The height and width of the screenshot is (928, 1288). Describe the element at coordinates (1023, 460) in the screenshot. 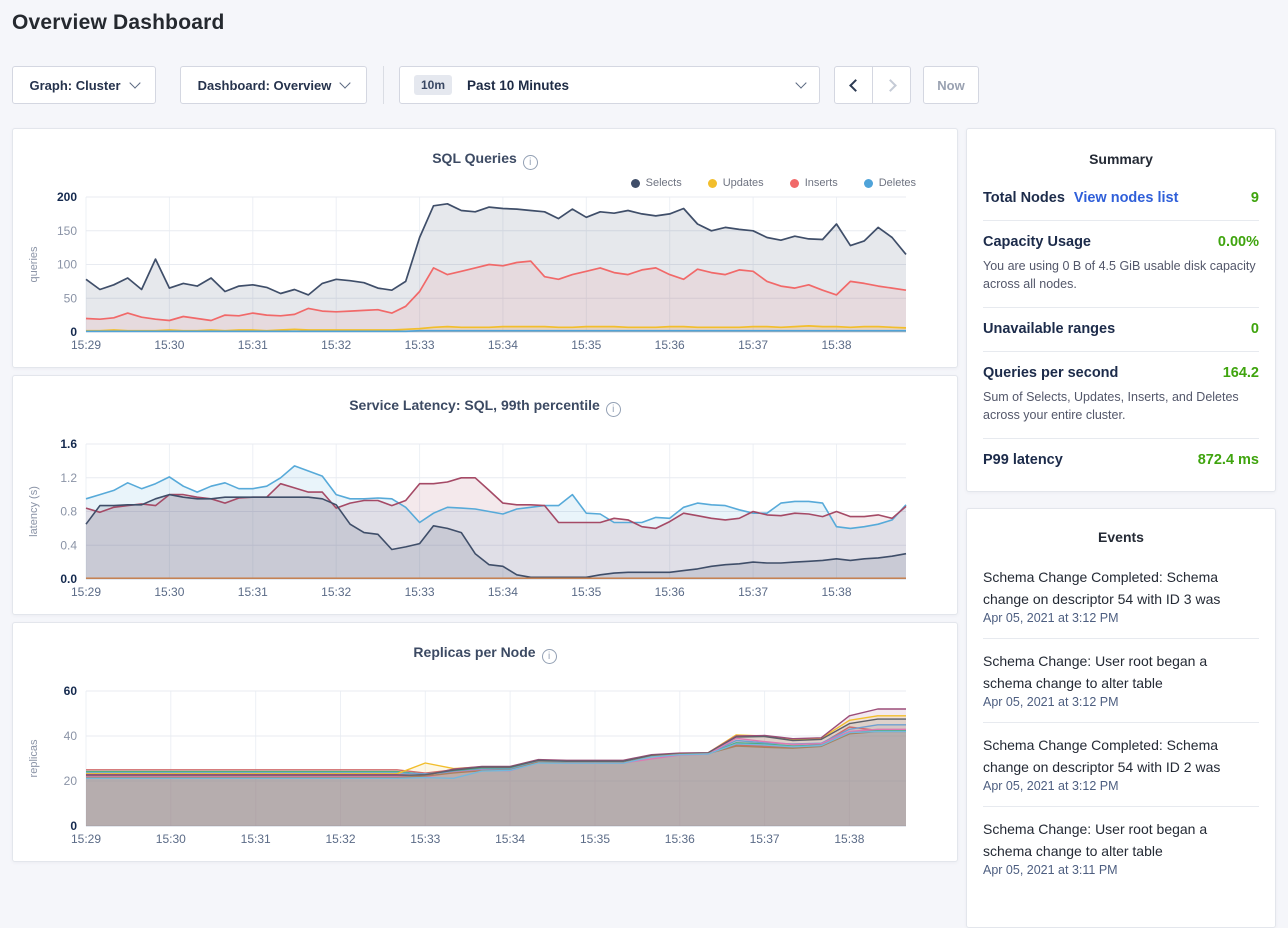

I see `summary-label: P99 latency` at that location.